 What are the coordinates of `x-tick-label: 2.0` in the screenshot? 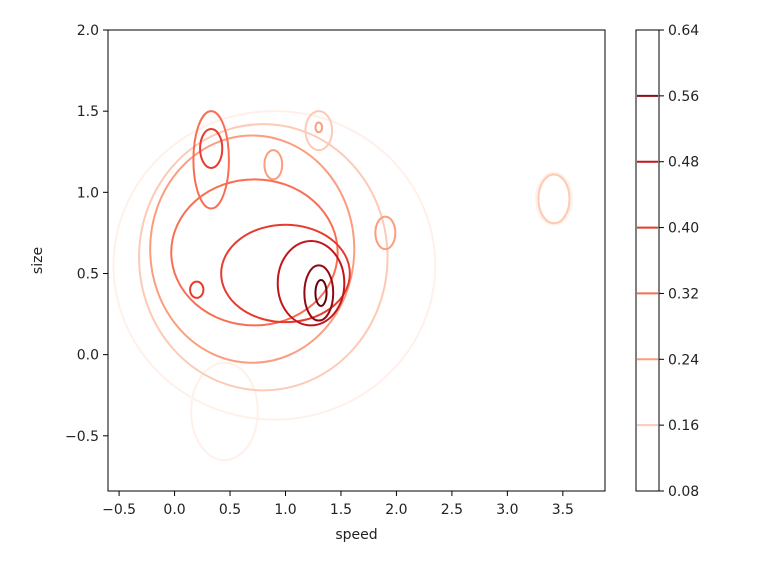 It's located at (396, 510).